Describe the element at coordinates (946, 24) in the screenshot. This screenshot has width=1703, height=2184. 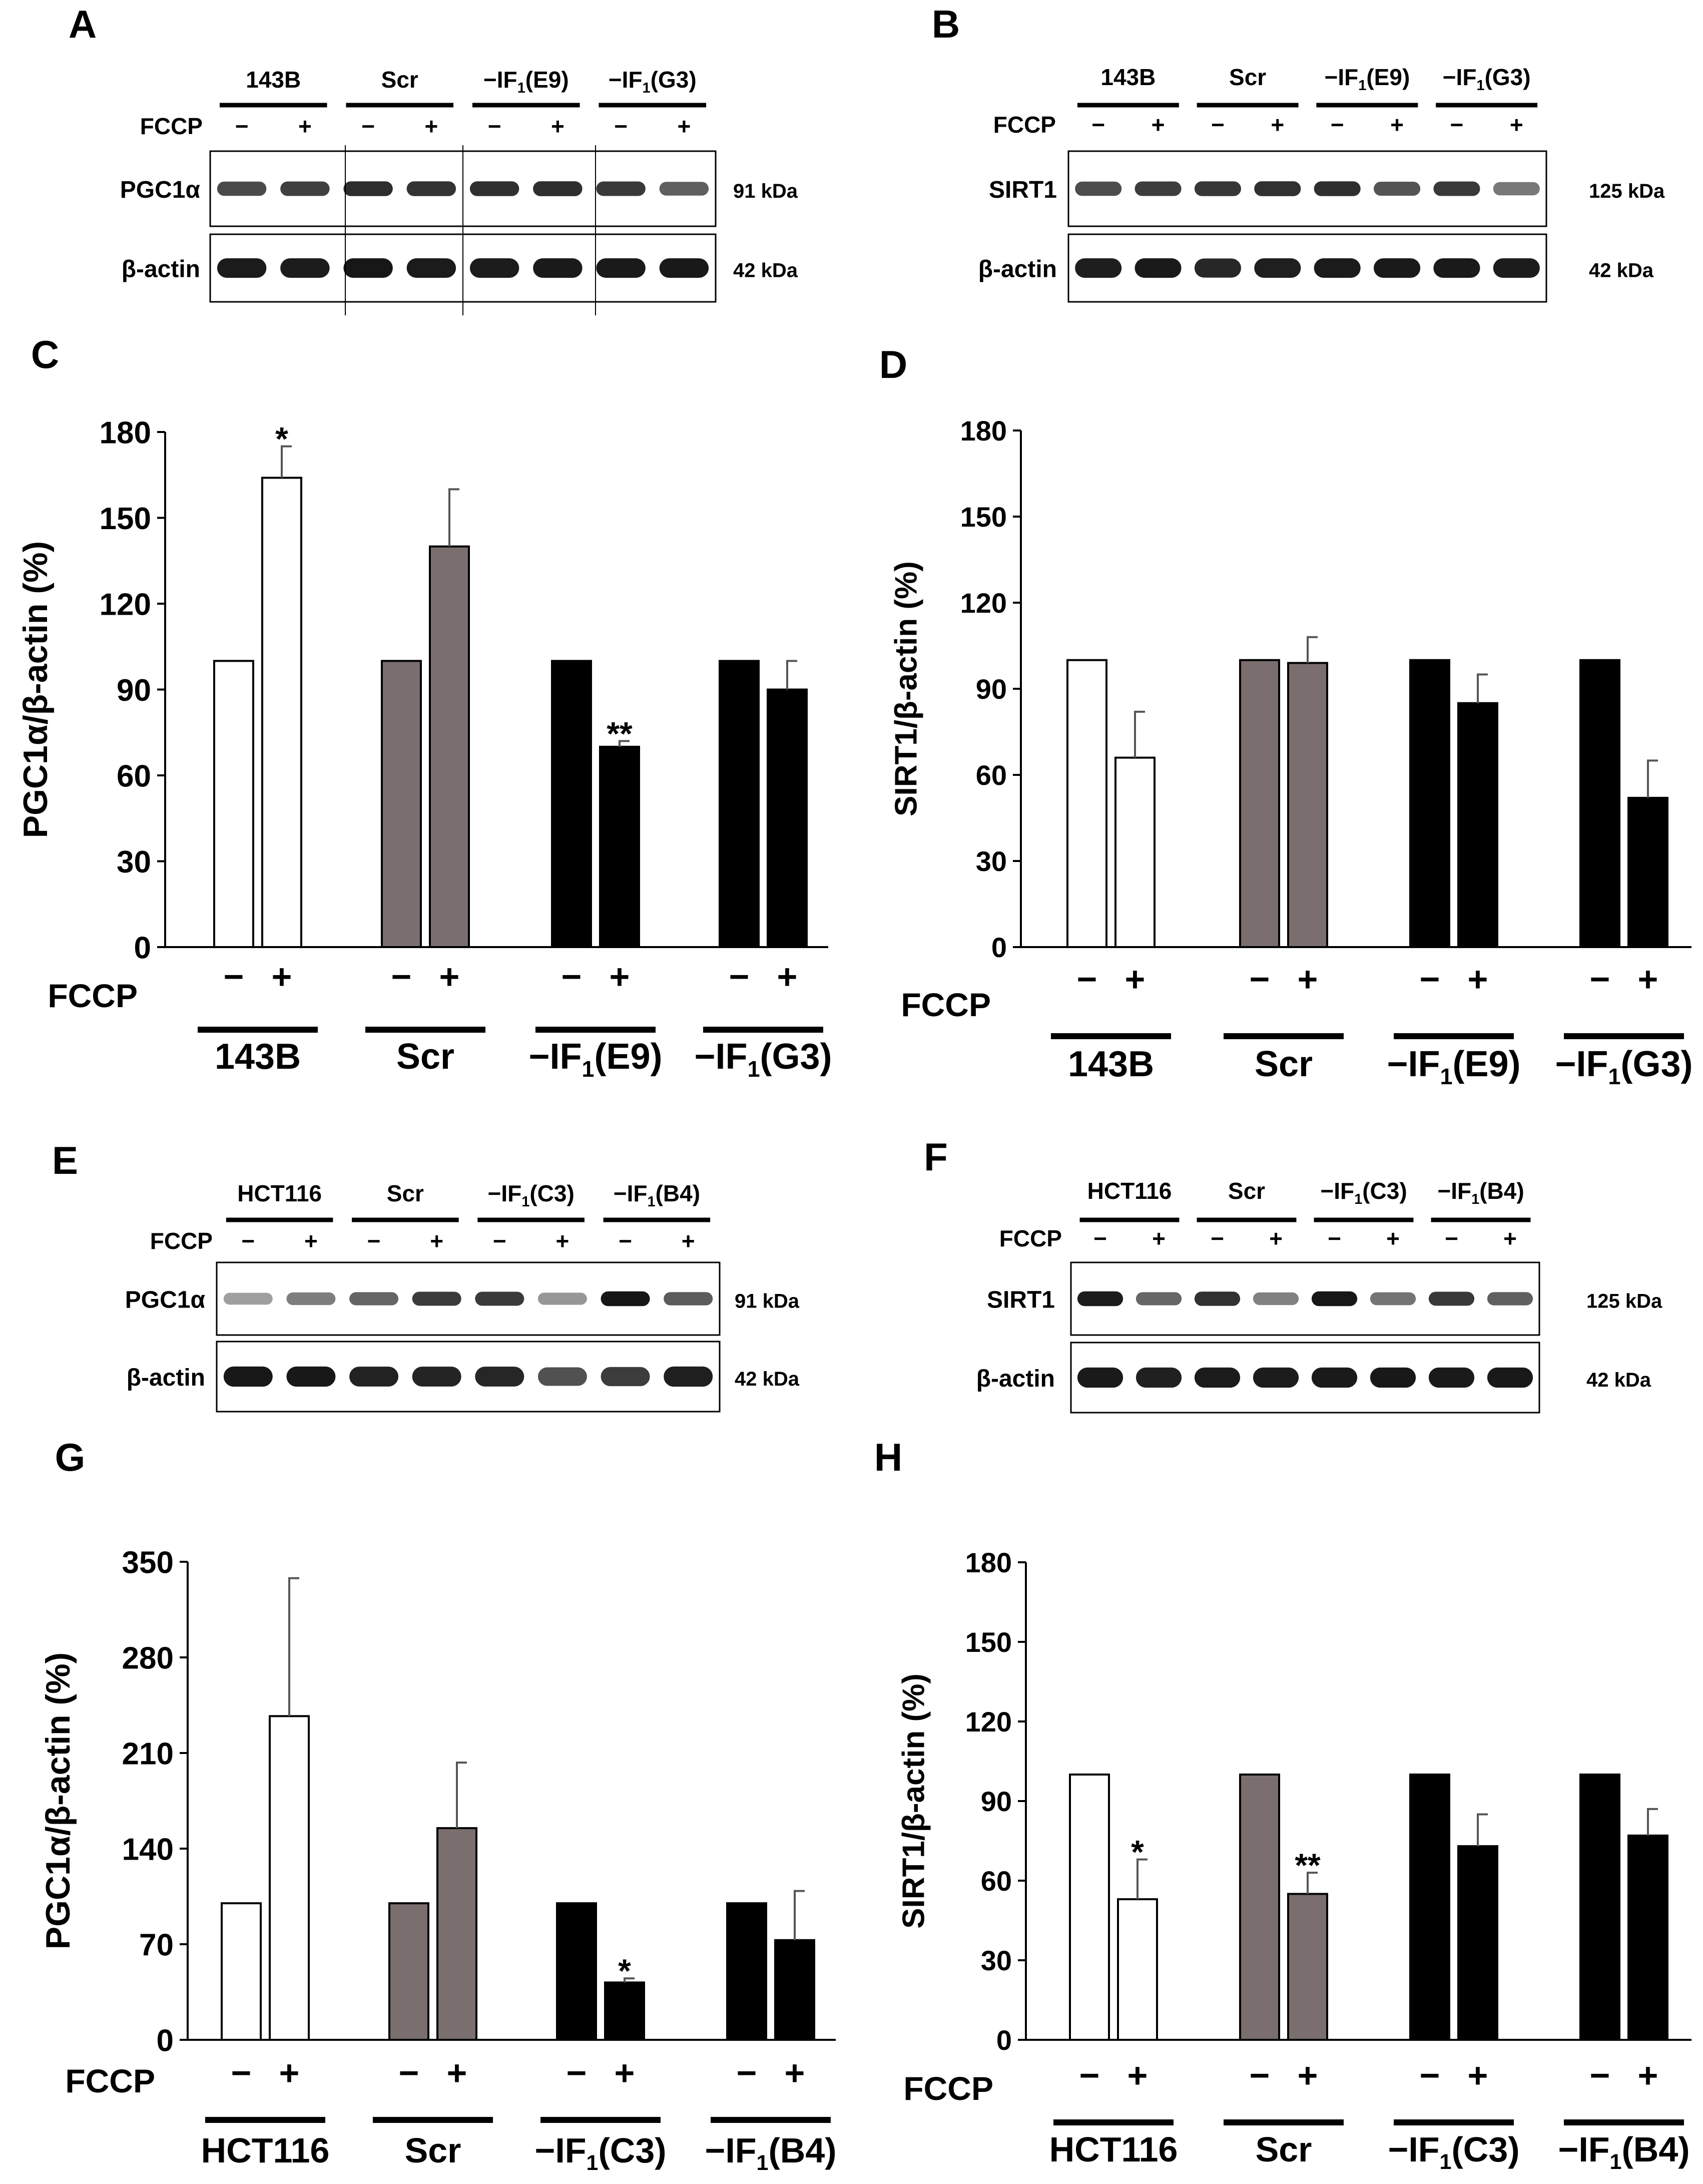
I see `panel-letter: B` at that location.